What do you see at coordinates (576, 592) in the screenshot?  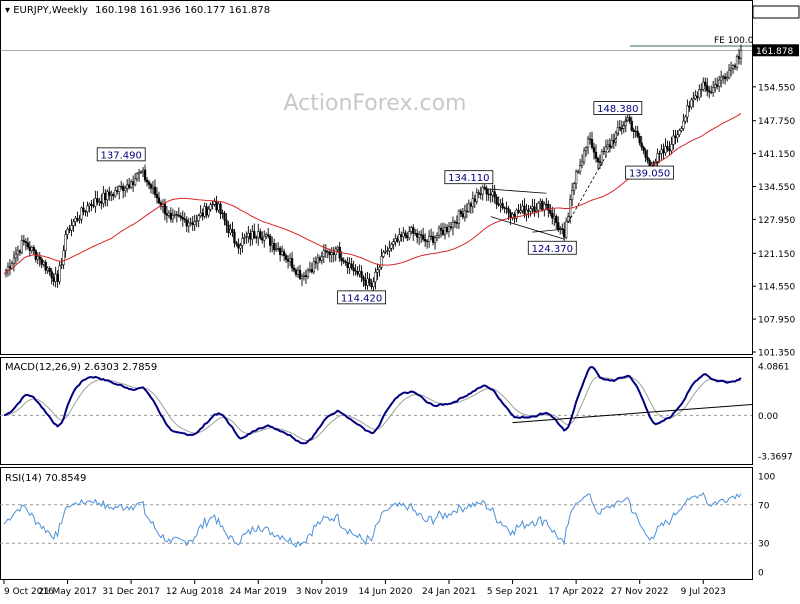 I see `x-tick-label: 17 Apr 2022` at bounding box center [576, 592].